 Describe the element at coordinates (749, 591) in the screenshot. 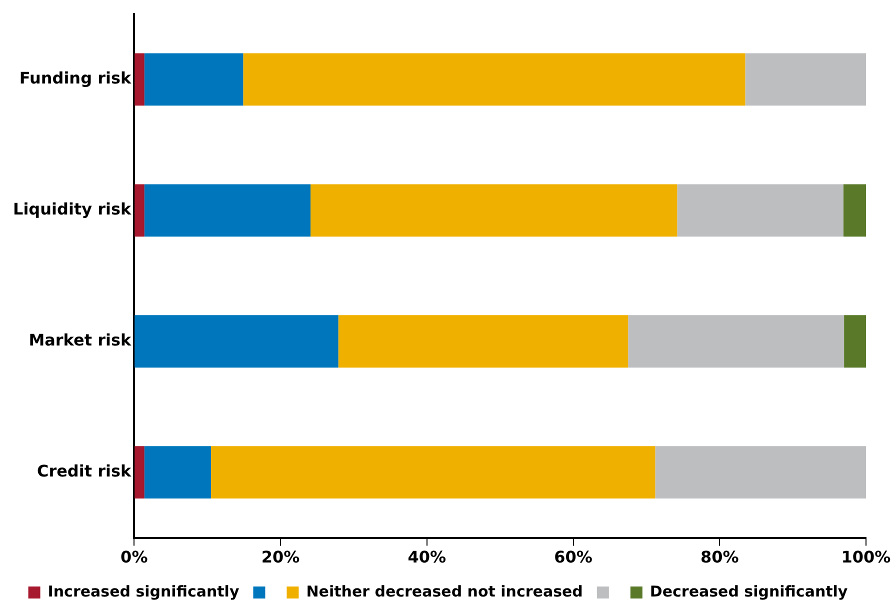

I see `legend-label: Decreased significantly` at that location.